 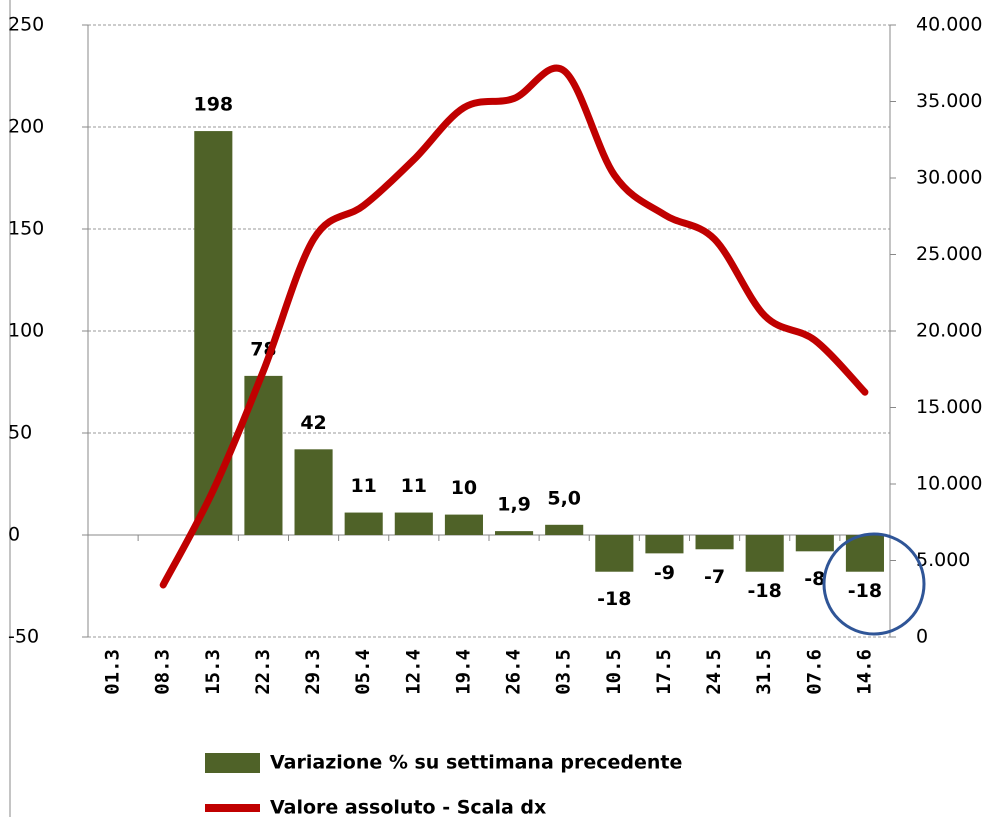 I want to click on y2-tick-label: 10.000, so click(x=949, y=484).